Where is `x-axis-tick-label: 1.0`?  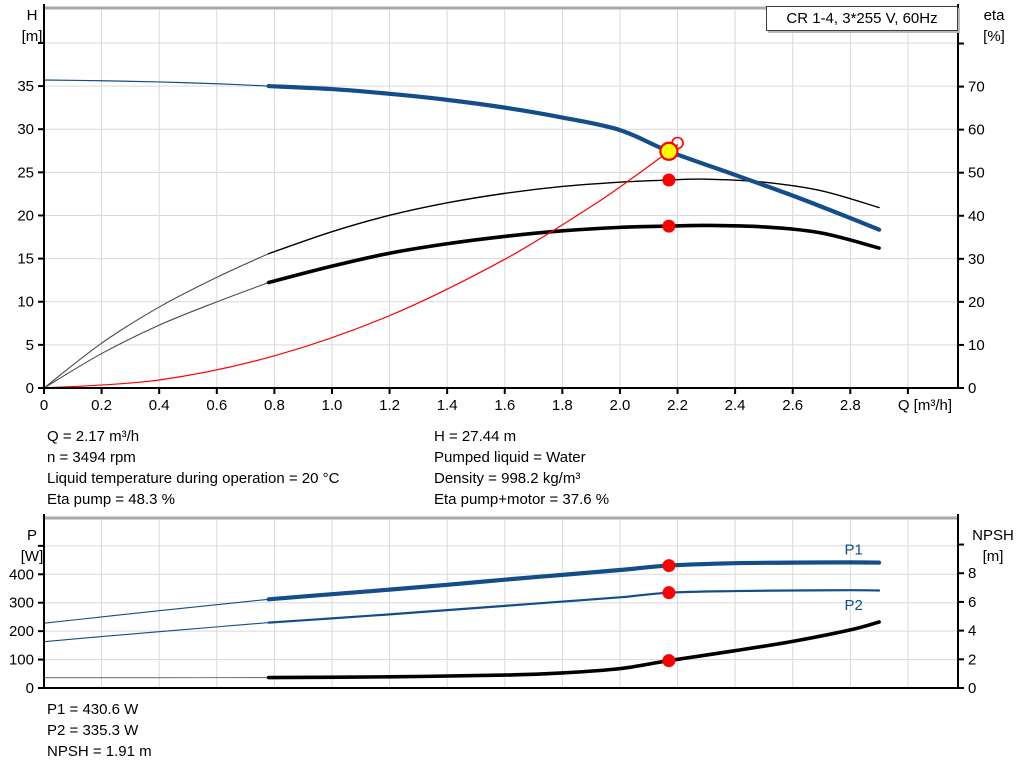 x-axis-tick-label: 1.0 is located at coordinates (332, 405).